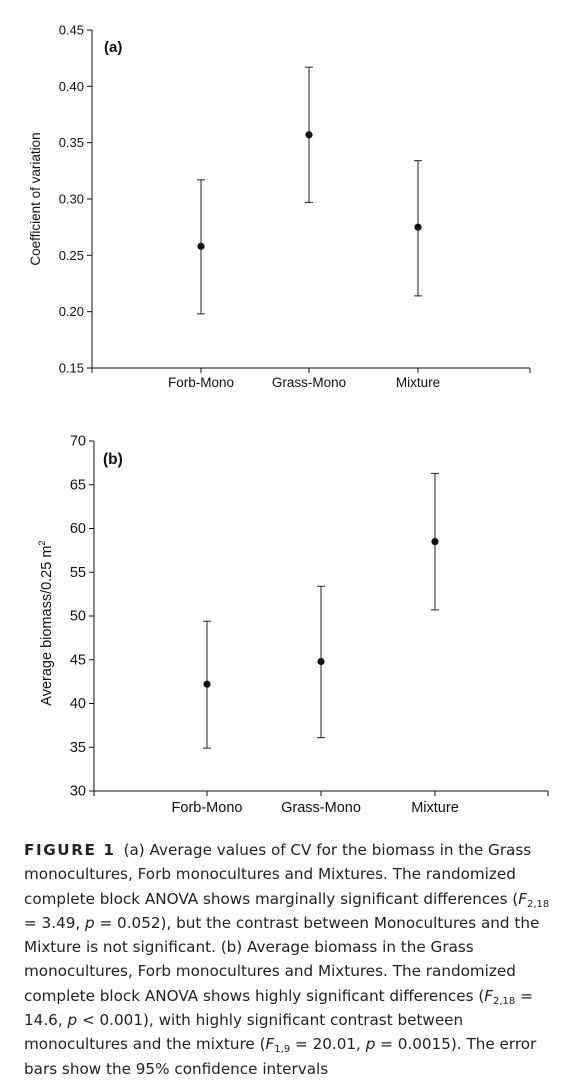 The image size is (568, 1092). What do you see at coordinates (278, 1008) in the screenshot?
I see `caption-text: = 14.6,` at bounding box center [278, 1008].